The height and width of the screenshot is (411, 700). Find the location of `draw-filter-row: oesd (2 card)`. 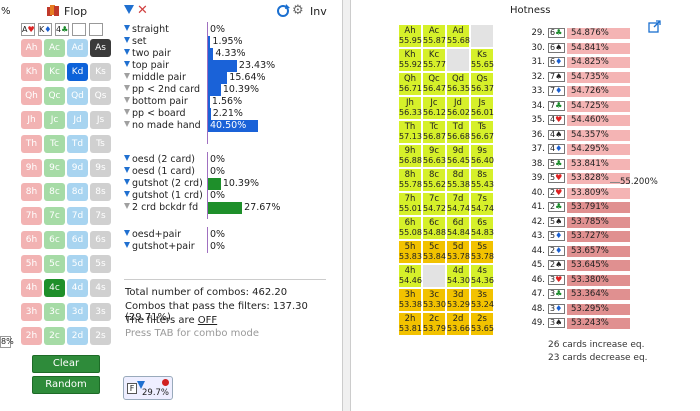

draw-filter-row: oesd (2 card) is located at coordinates (159, 160).